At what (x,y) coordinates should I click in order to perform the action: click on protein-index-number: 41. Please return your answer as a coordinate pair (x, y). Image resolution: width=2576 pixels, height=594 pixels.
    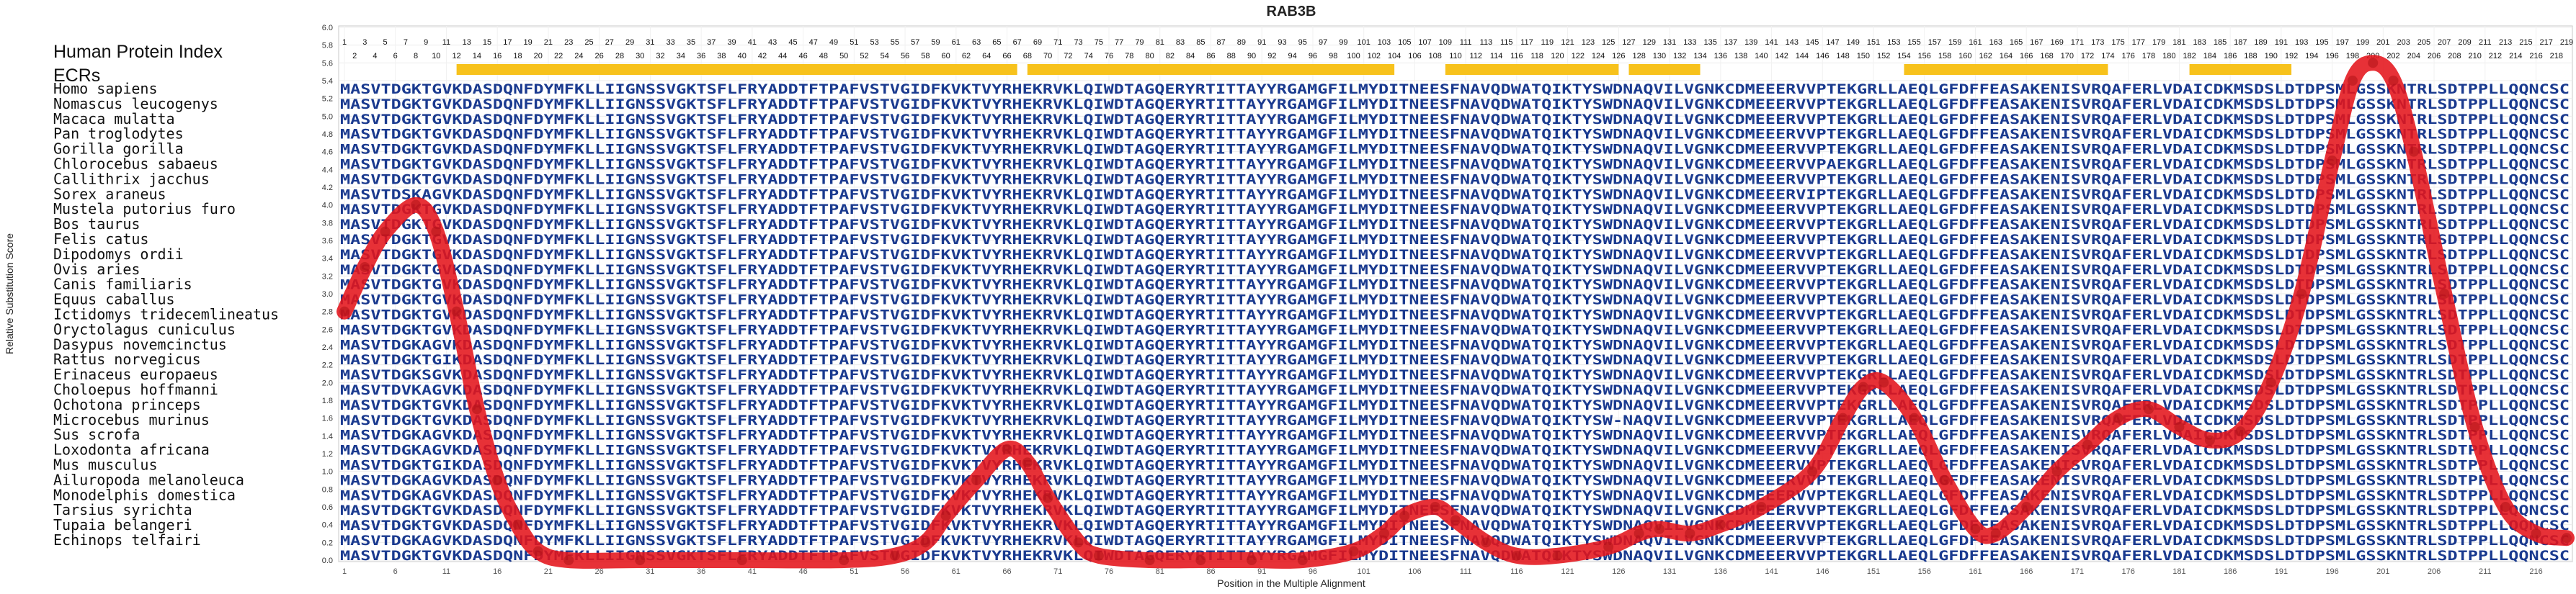
    Looking at the image, I should click on (752, 42).